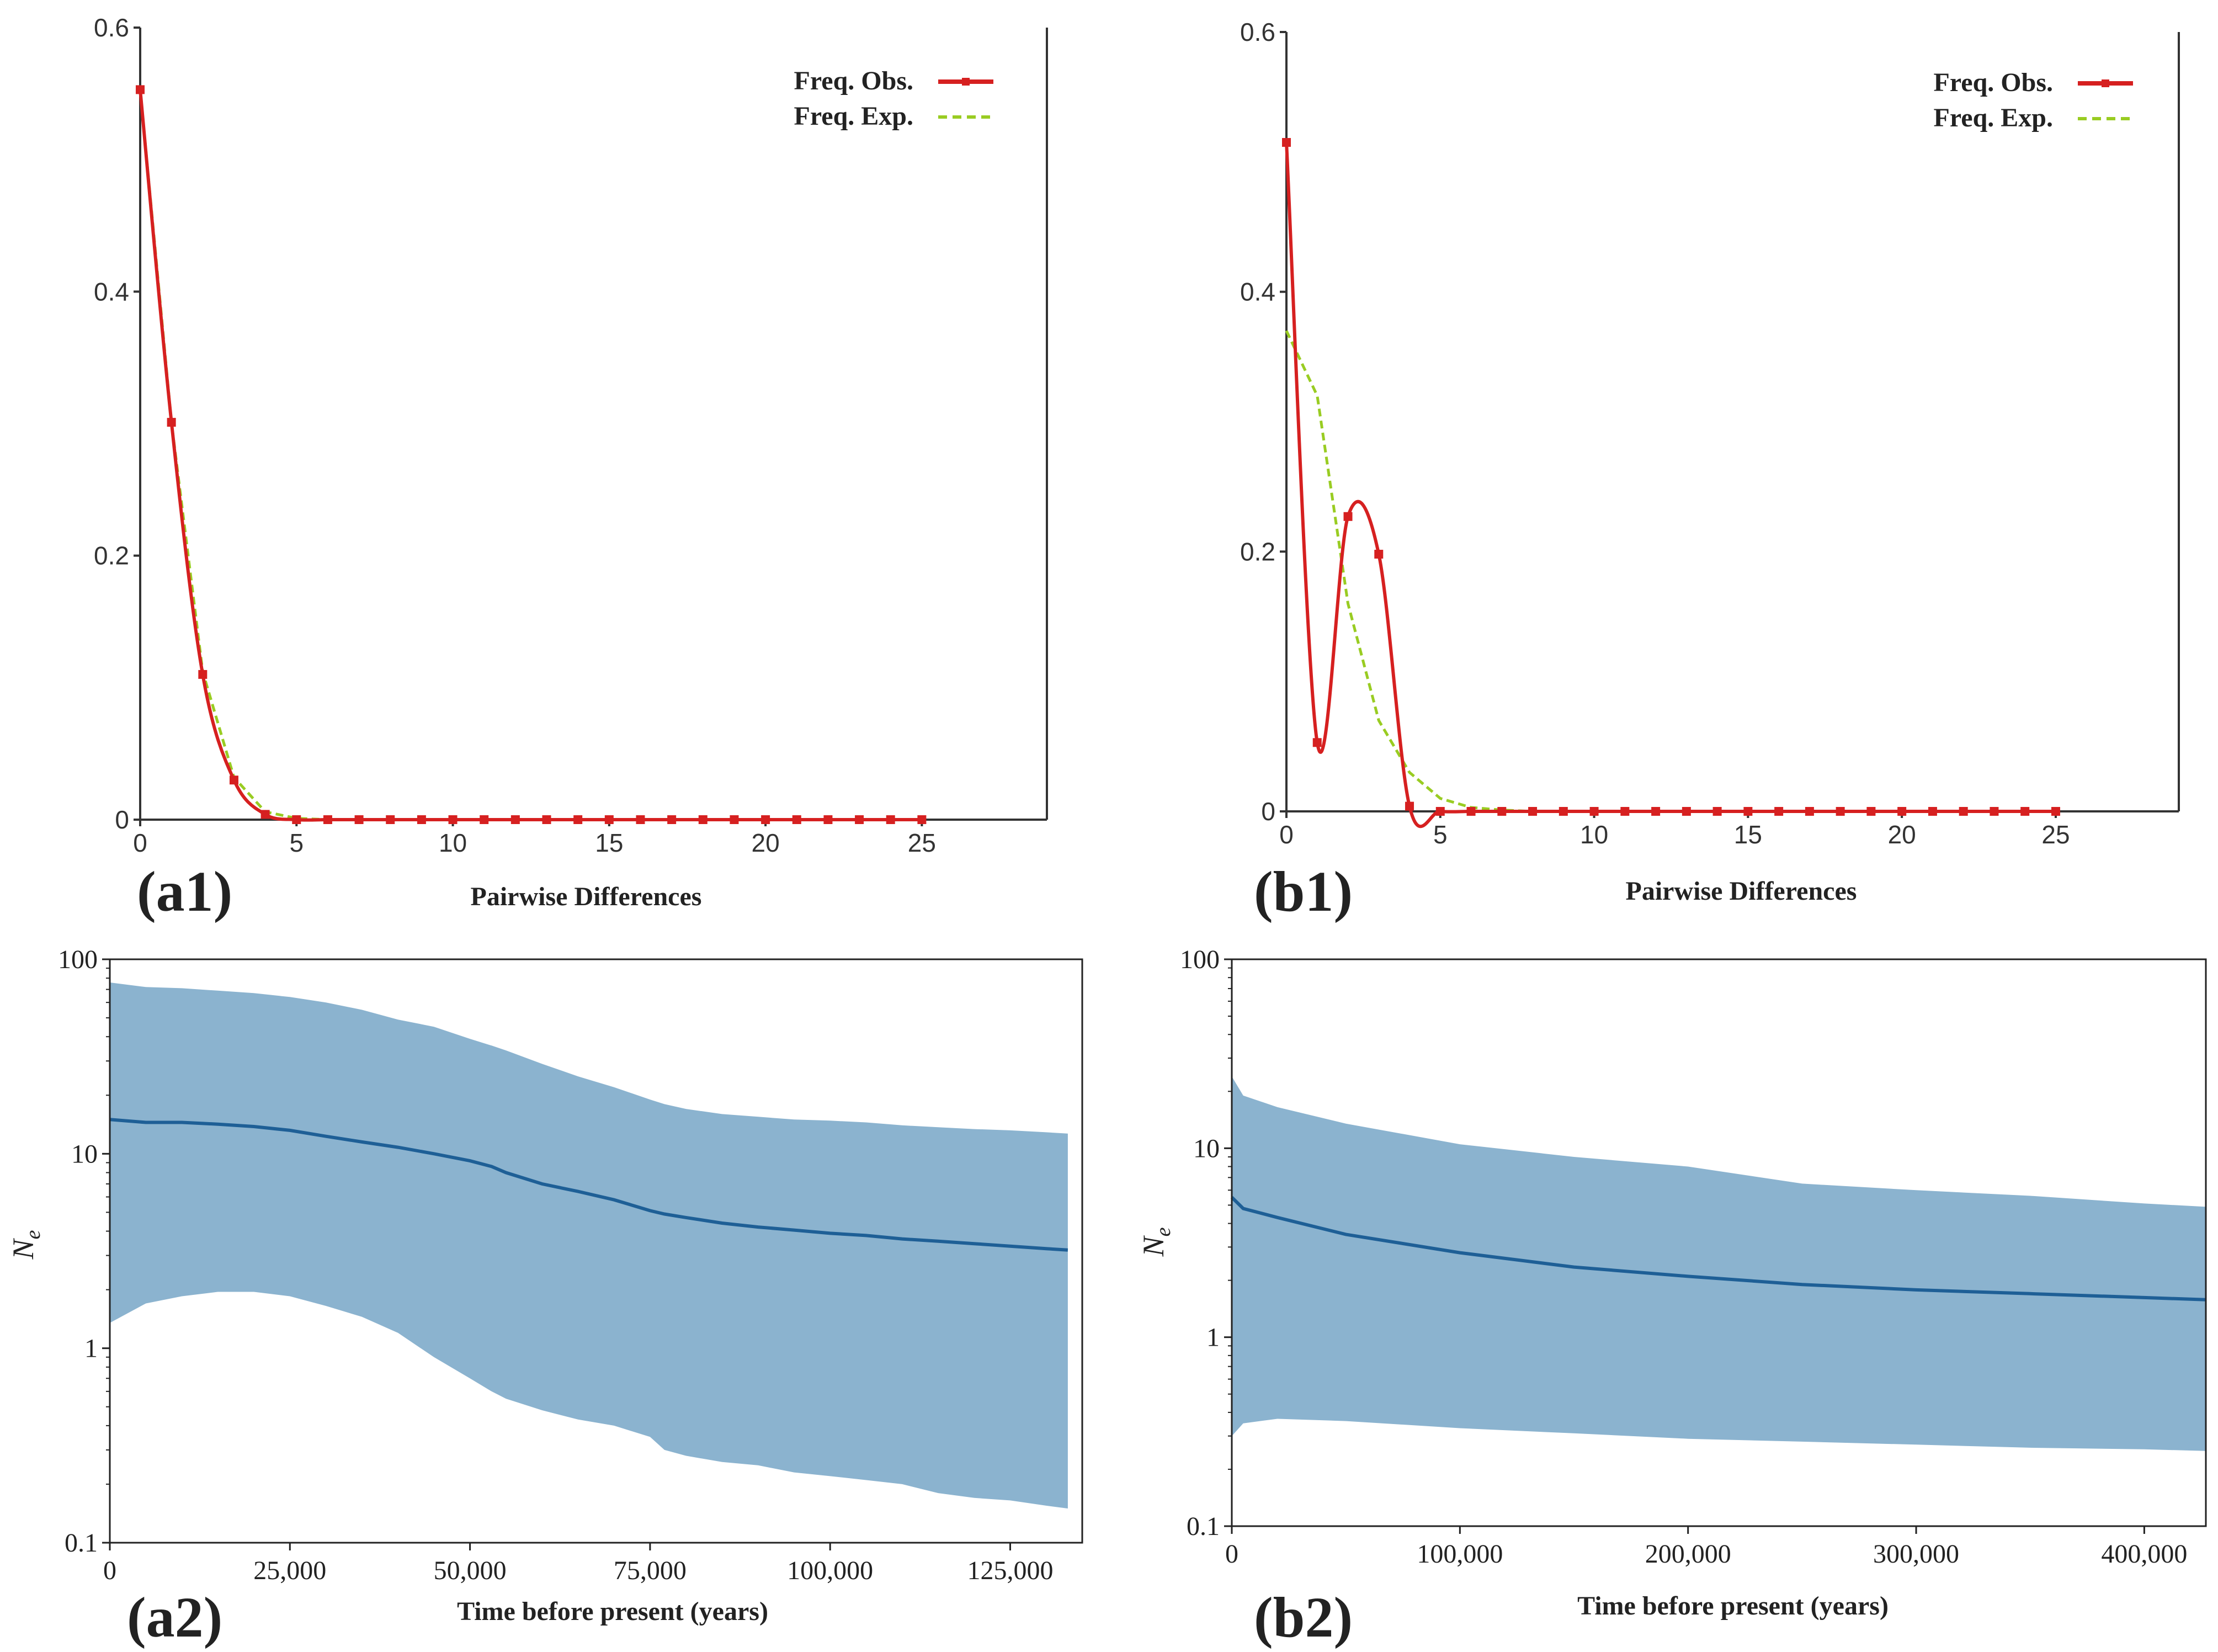 The width and height of the screenshot is (2218, 1652). I want to click on legend-marker-freq-obs, so click(2105, 83).